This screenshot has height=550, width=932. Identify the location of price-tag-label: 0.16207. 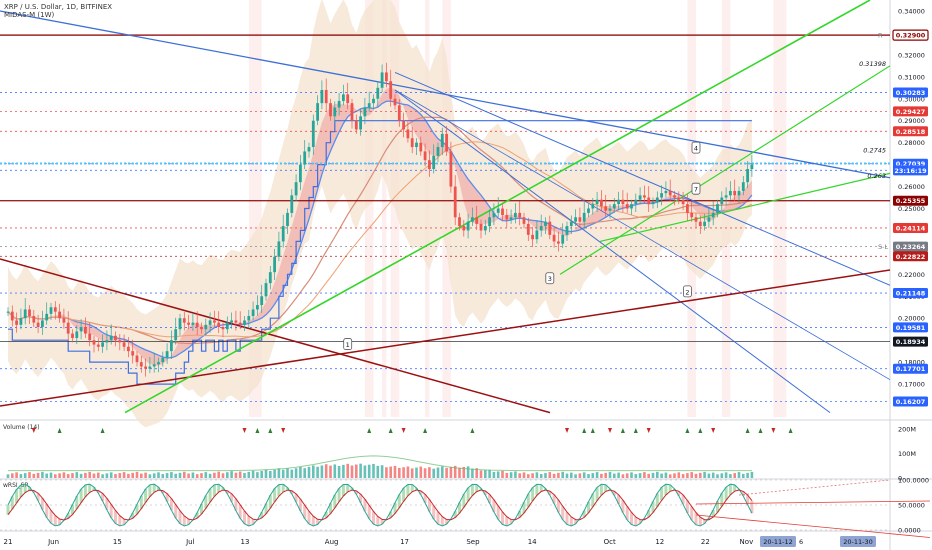
(911, 402).